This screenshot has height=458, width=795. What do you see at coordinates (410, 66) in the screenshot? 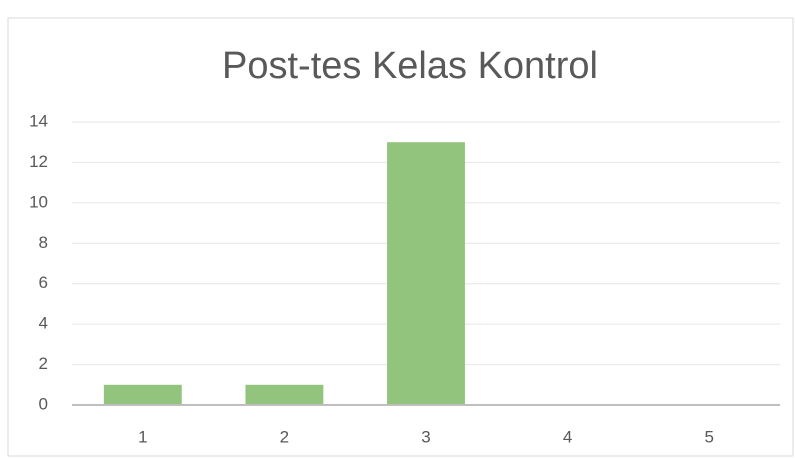
I see `chart-title: Post-tes Kelas Kontrol` at bounding box center [410, 66].